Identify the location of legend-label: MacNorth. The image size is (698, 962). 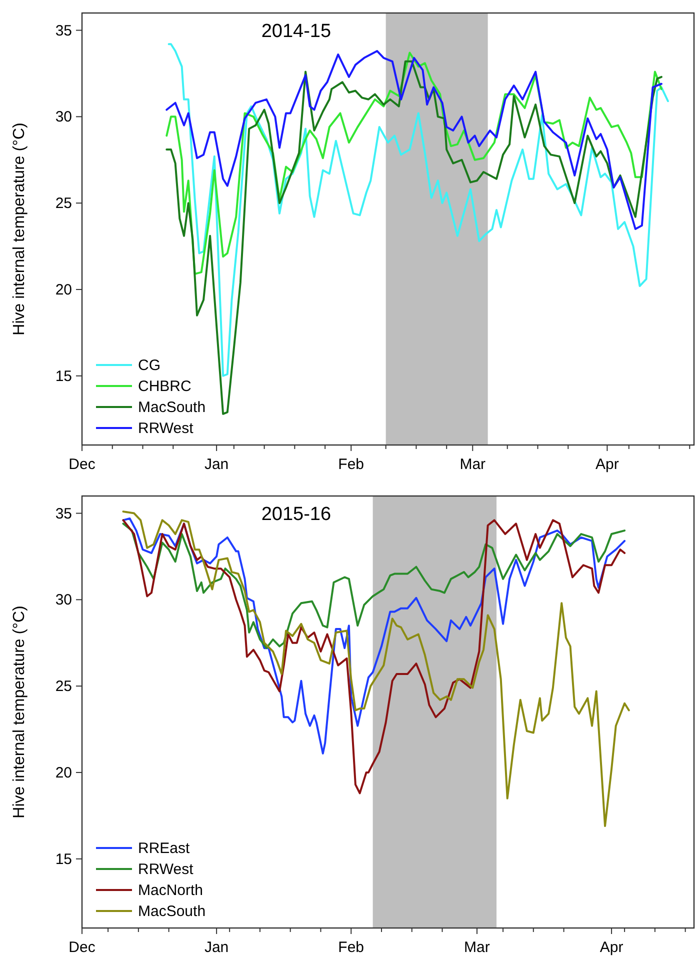
(171, 890).